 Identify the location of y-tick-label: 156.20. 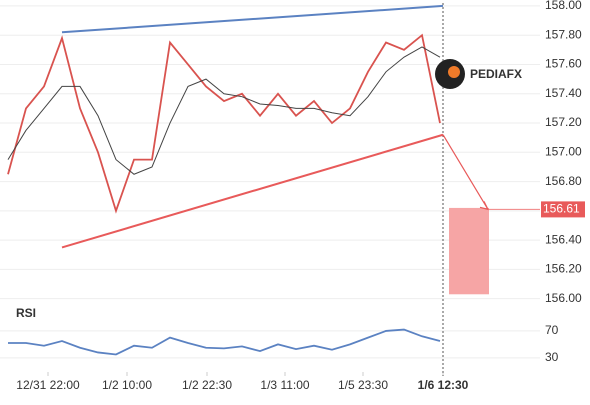
(563, 269).